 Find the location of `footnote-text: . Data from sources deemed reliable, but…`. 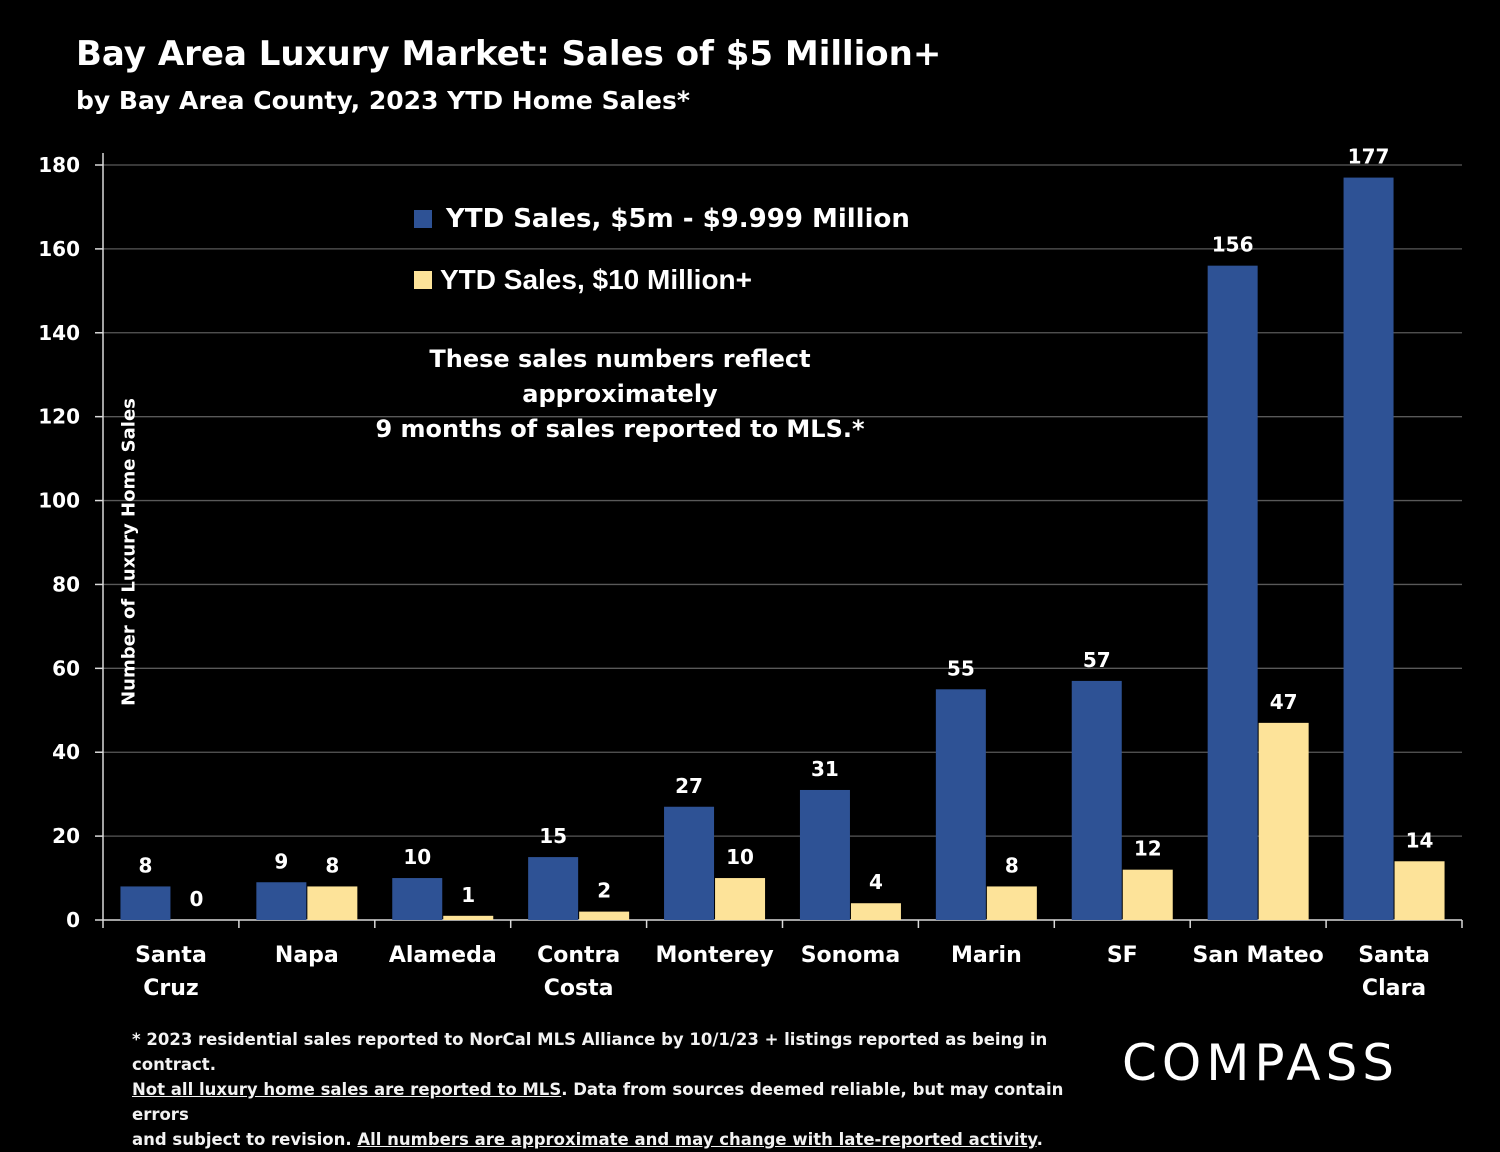

footnote-text: . Data from sources deemed reliable, but… is located at coordinates (598, 1102).